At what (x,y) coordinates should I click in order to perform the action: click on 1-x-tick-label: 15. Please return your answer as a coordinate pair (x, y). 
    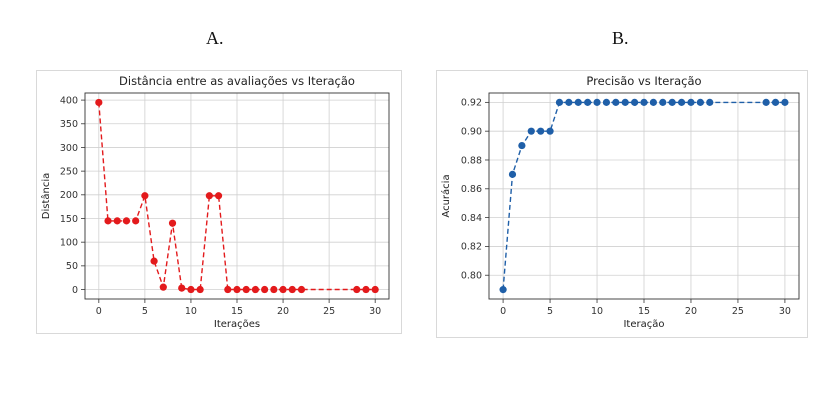
    Looking at the image, I should click on (644, 311).